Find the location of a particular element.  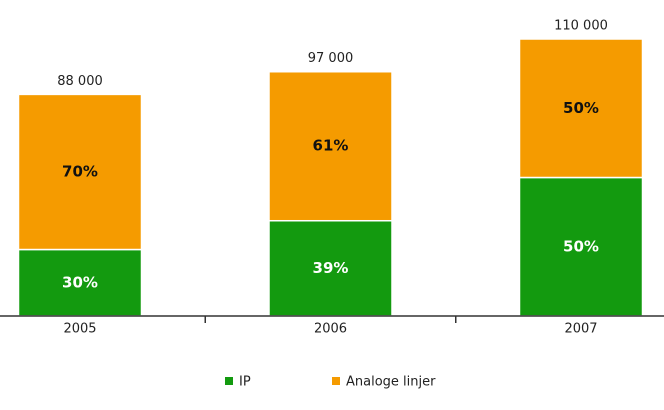

segment-label: 39% is located at coordinates (331, 268).